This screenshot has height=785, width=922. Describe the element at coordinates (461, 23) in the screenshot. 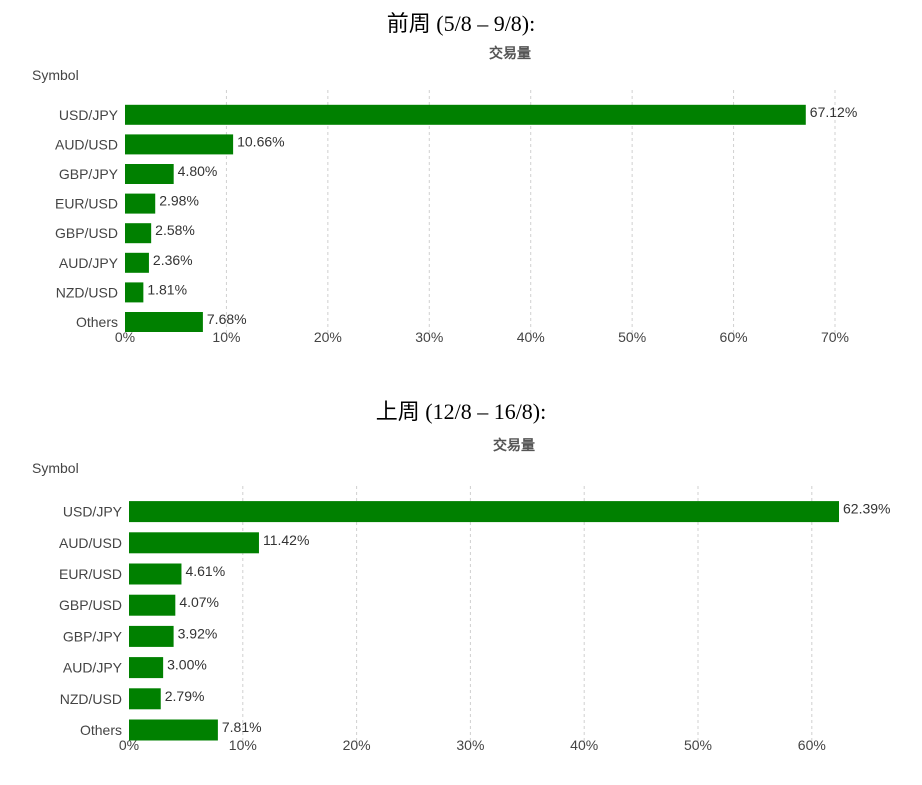

I see `chart-heading-previous-week: 前周 (5/8 – 9/8):` at that location.